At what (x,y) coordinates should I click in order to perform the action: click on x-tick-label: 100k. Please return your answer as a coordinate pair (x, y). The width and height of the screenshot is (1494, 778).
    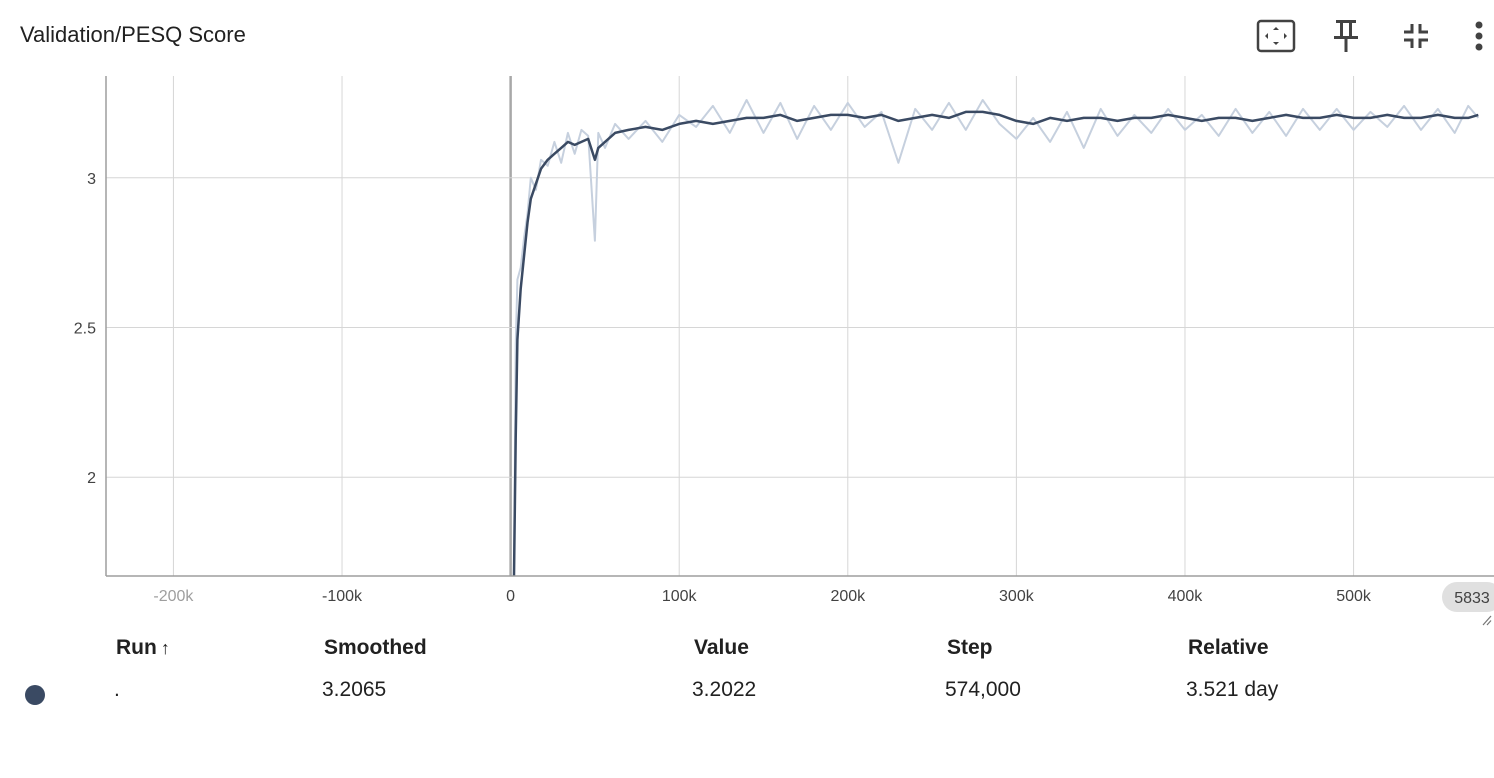
    Looking at the image, I should click on (680, 596).